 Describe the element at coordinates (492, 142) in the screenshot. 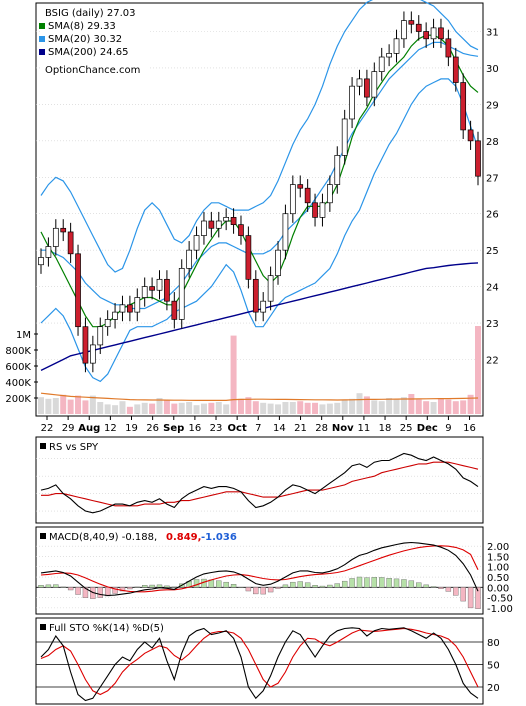

I see `price-tick-label: 28` at that location.